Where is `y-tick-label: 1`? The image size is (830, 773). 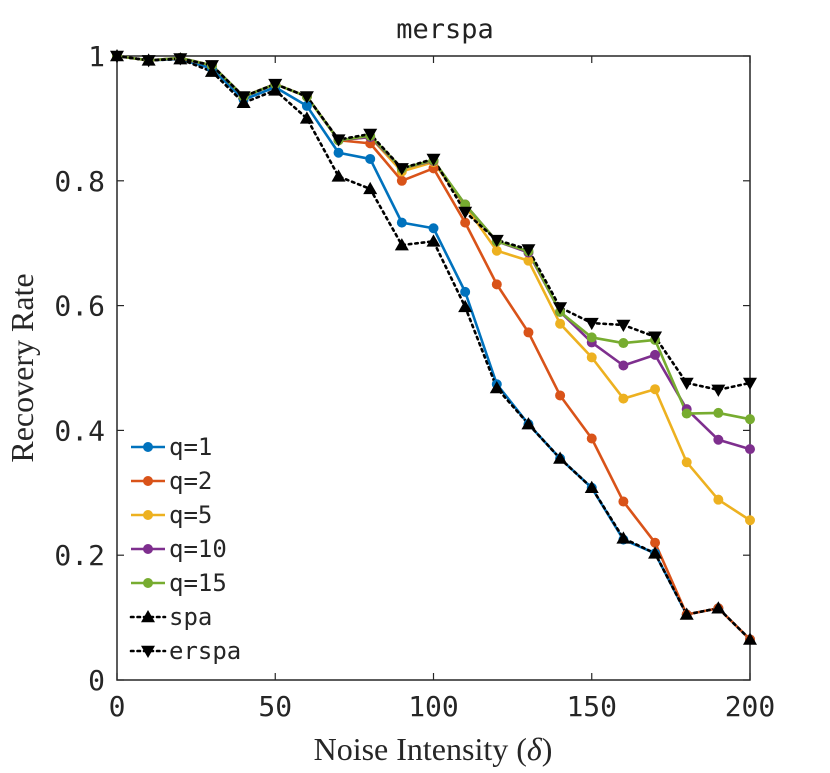
y-tick-label: 1 is located at coordinates (96, 56).